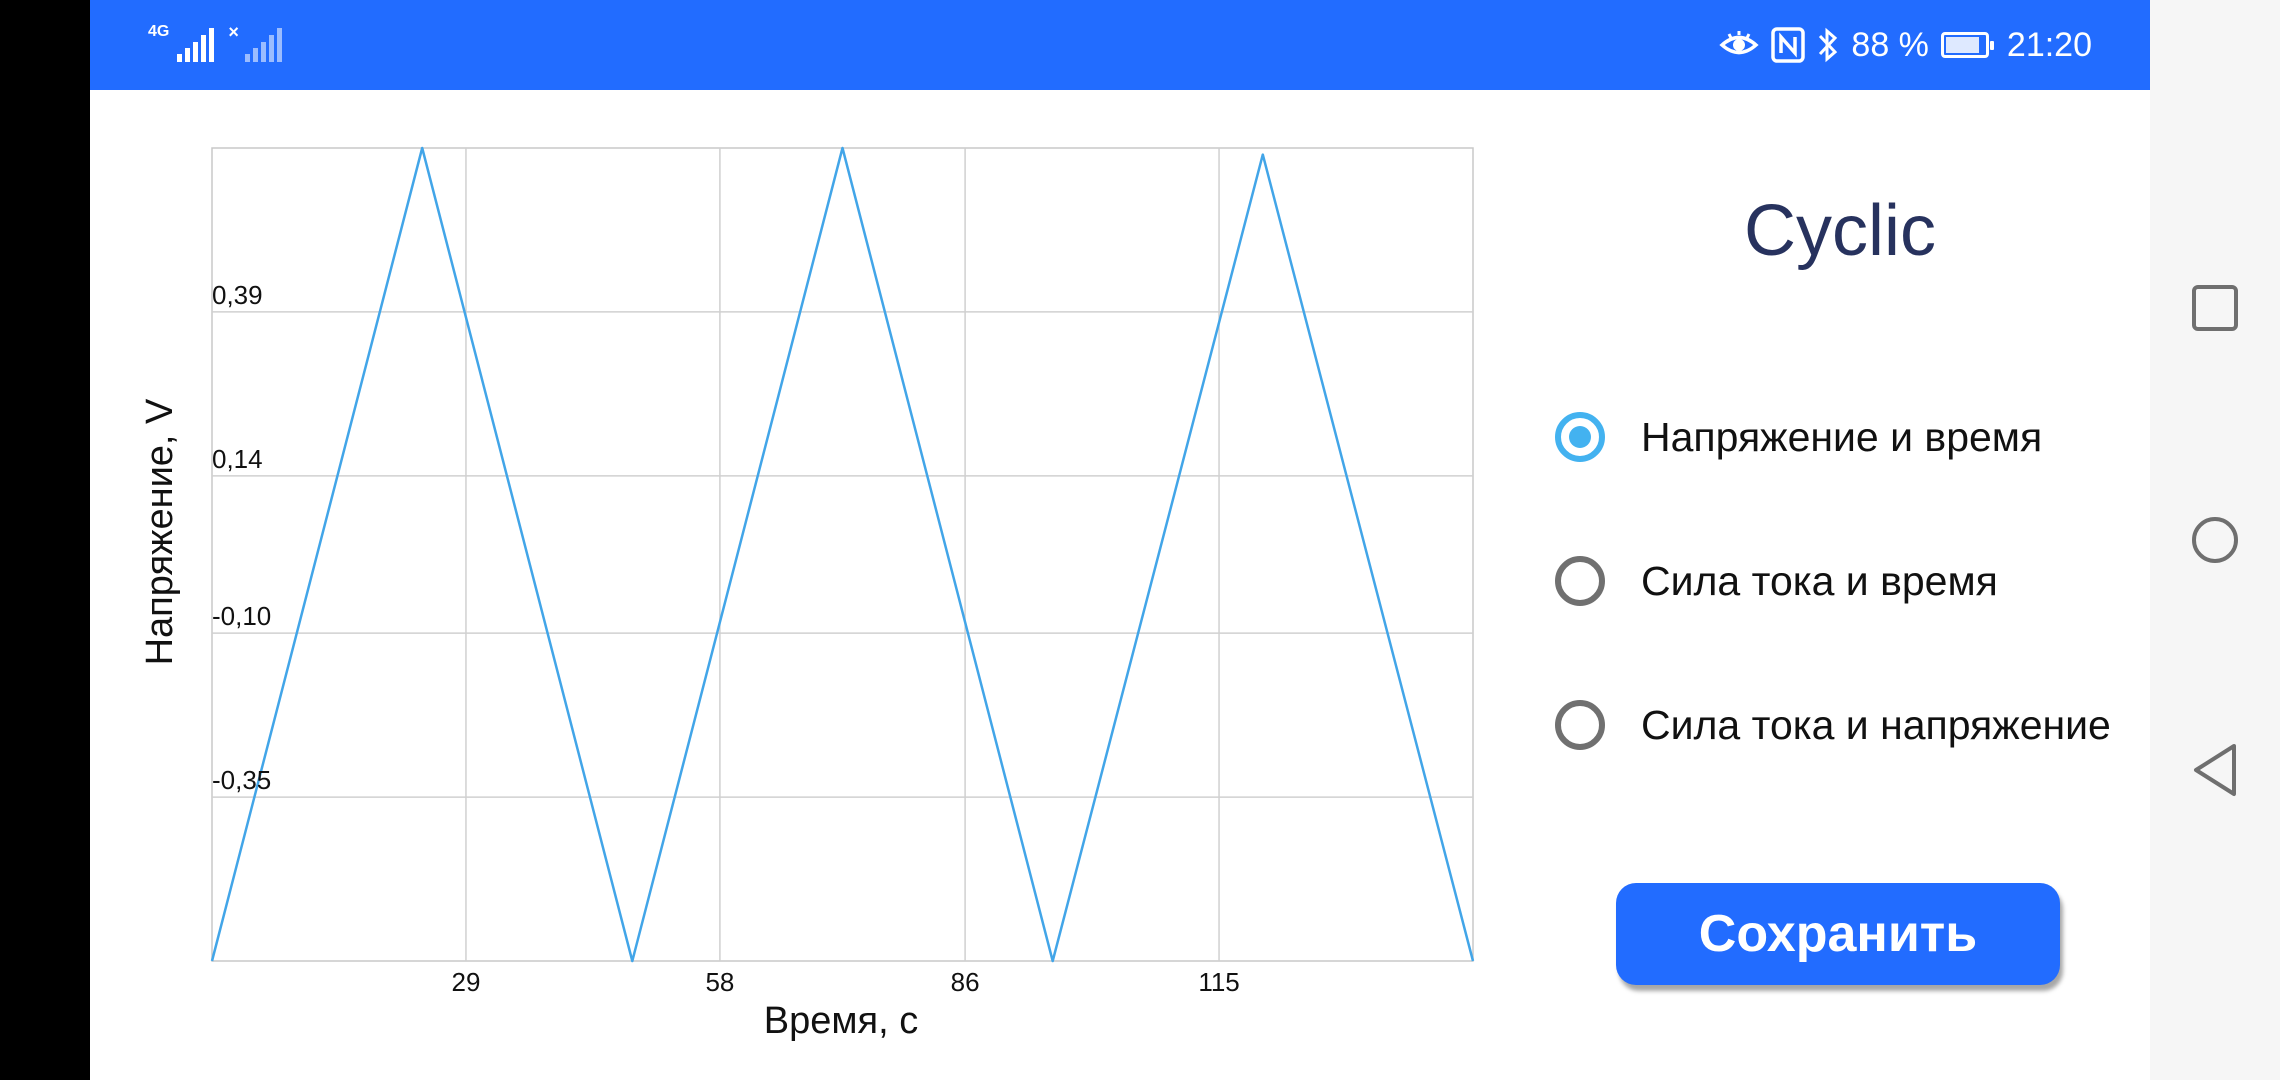 This screenshot has width=2280, height=1080. I want to click on battery-charging-icon, so click(1967, 45).